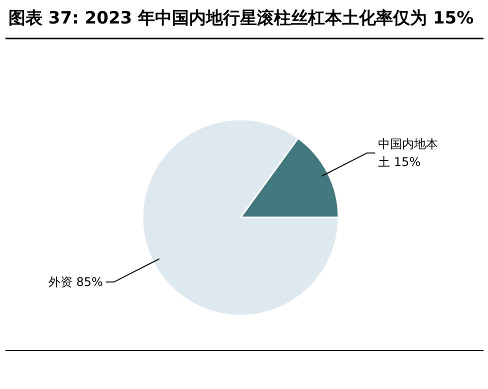 The height and width of the screenshot is (389, 488). What do you see at coordinates (75, 282) in the screenshot?
I see `slice-label: 外资 85%` at bounding box center [75, 282].